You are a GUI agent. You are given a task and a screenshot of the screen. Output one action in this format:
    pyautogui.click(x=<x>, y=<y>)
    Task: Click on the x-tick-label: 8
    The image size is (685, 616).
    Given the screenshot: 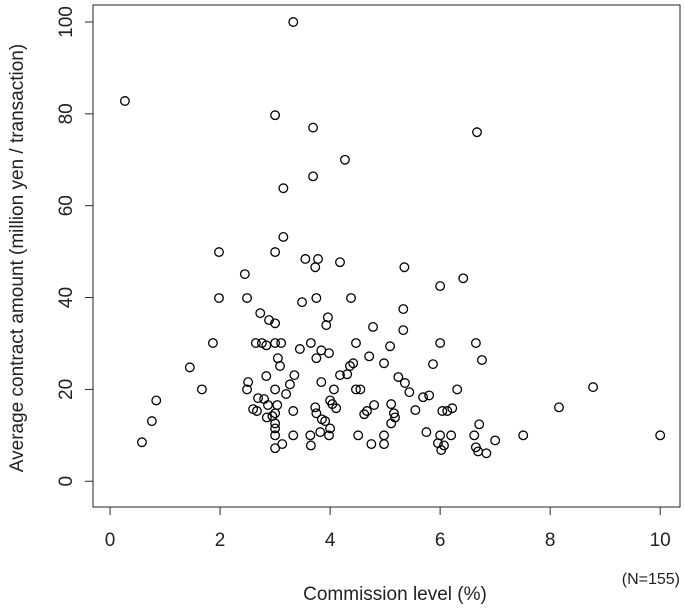 What is the action you would take?
    pyautogui.click(x=550, y=540)
    